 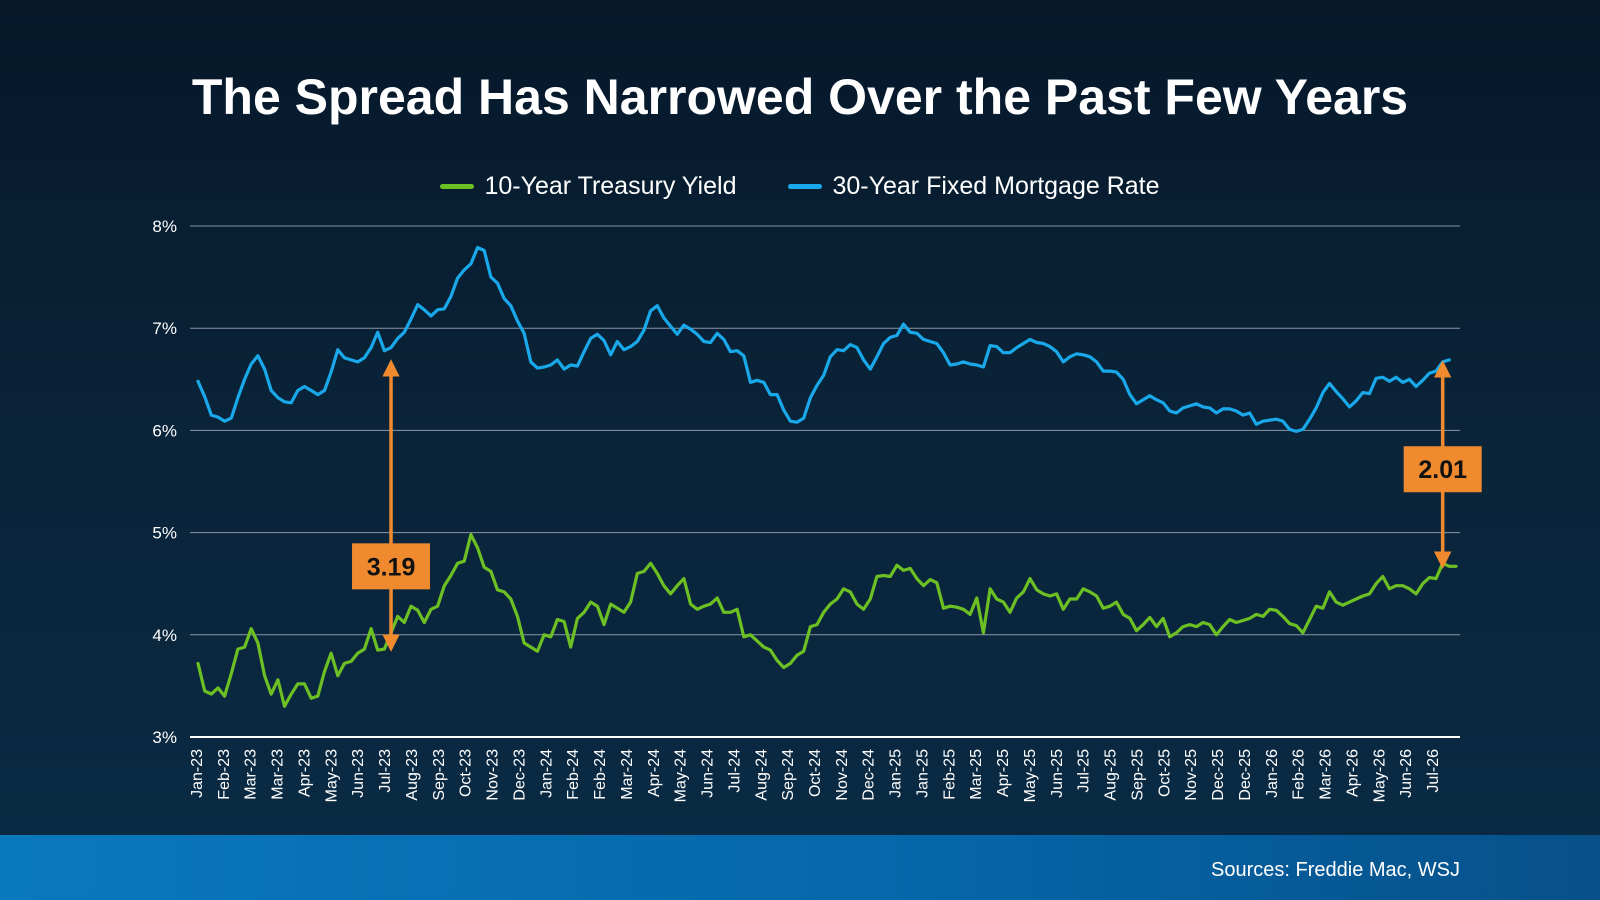 I want to click on footer-bar: Sources: Freddie Mac, WSJ, so click(x=800, y=867).